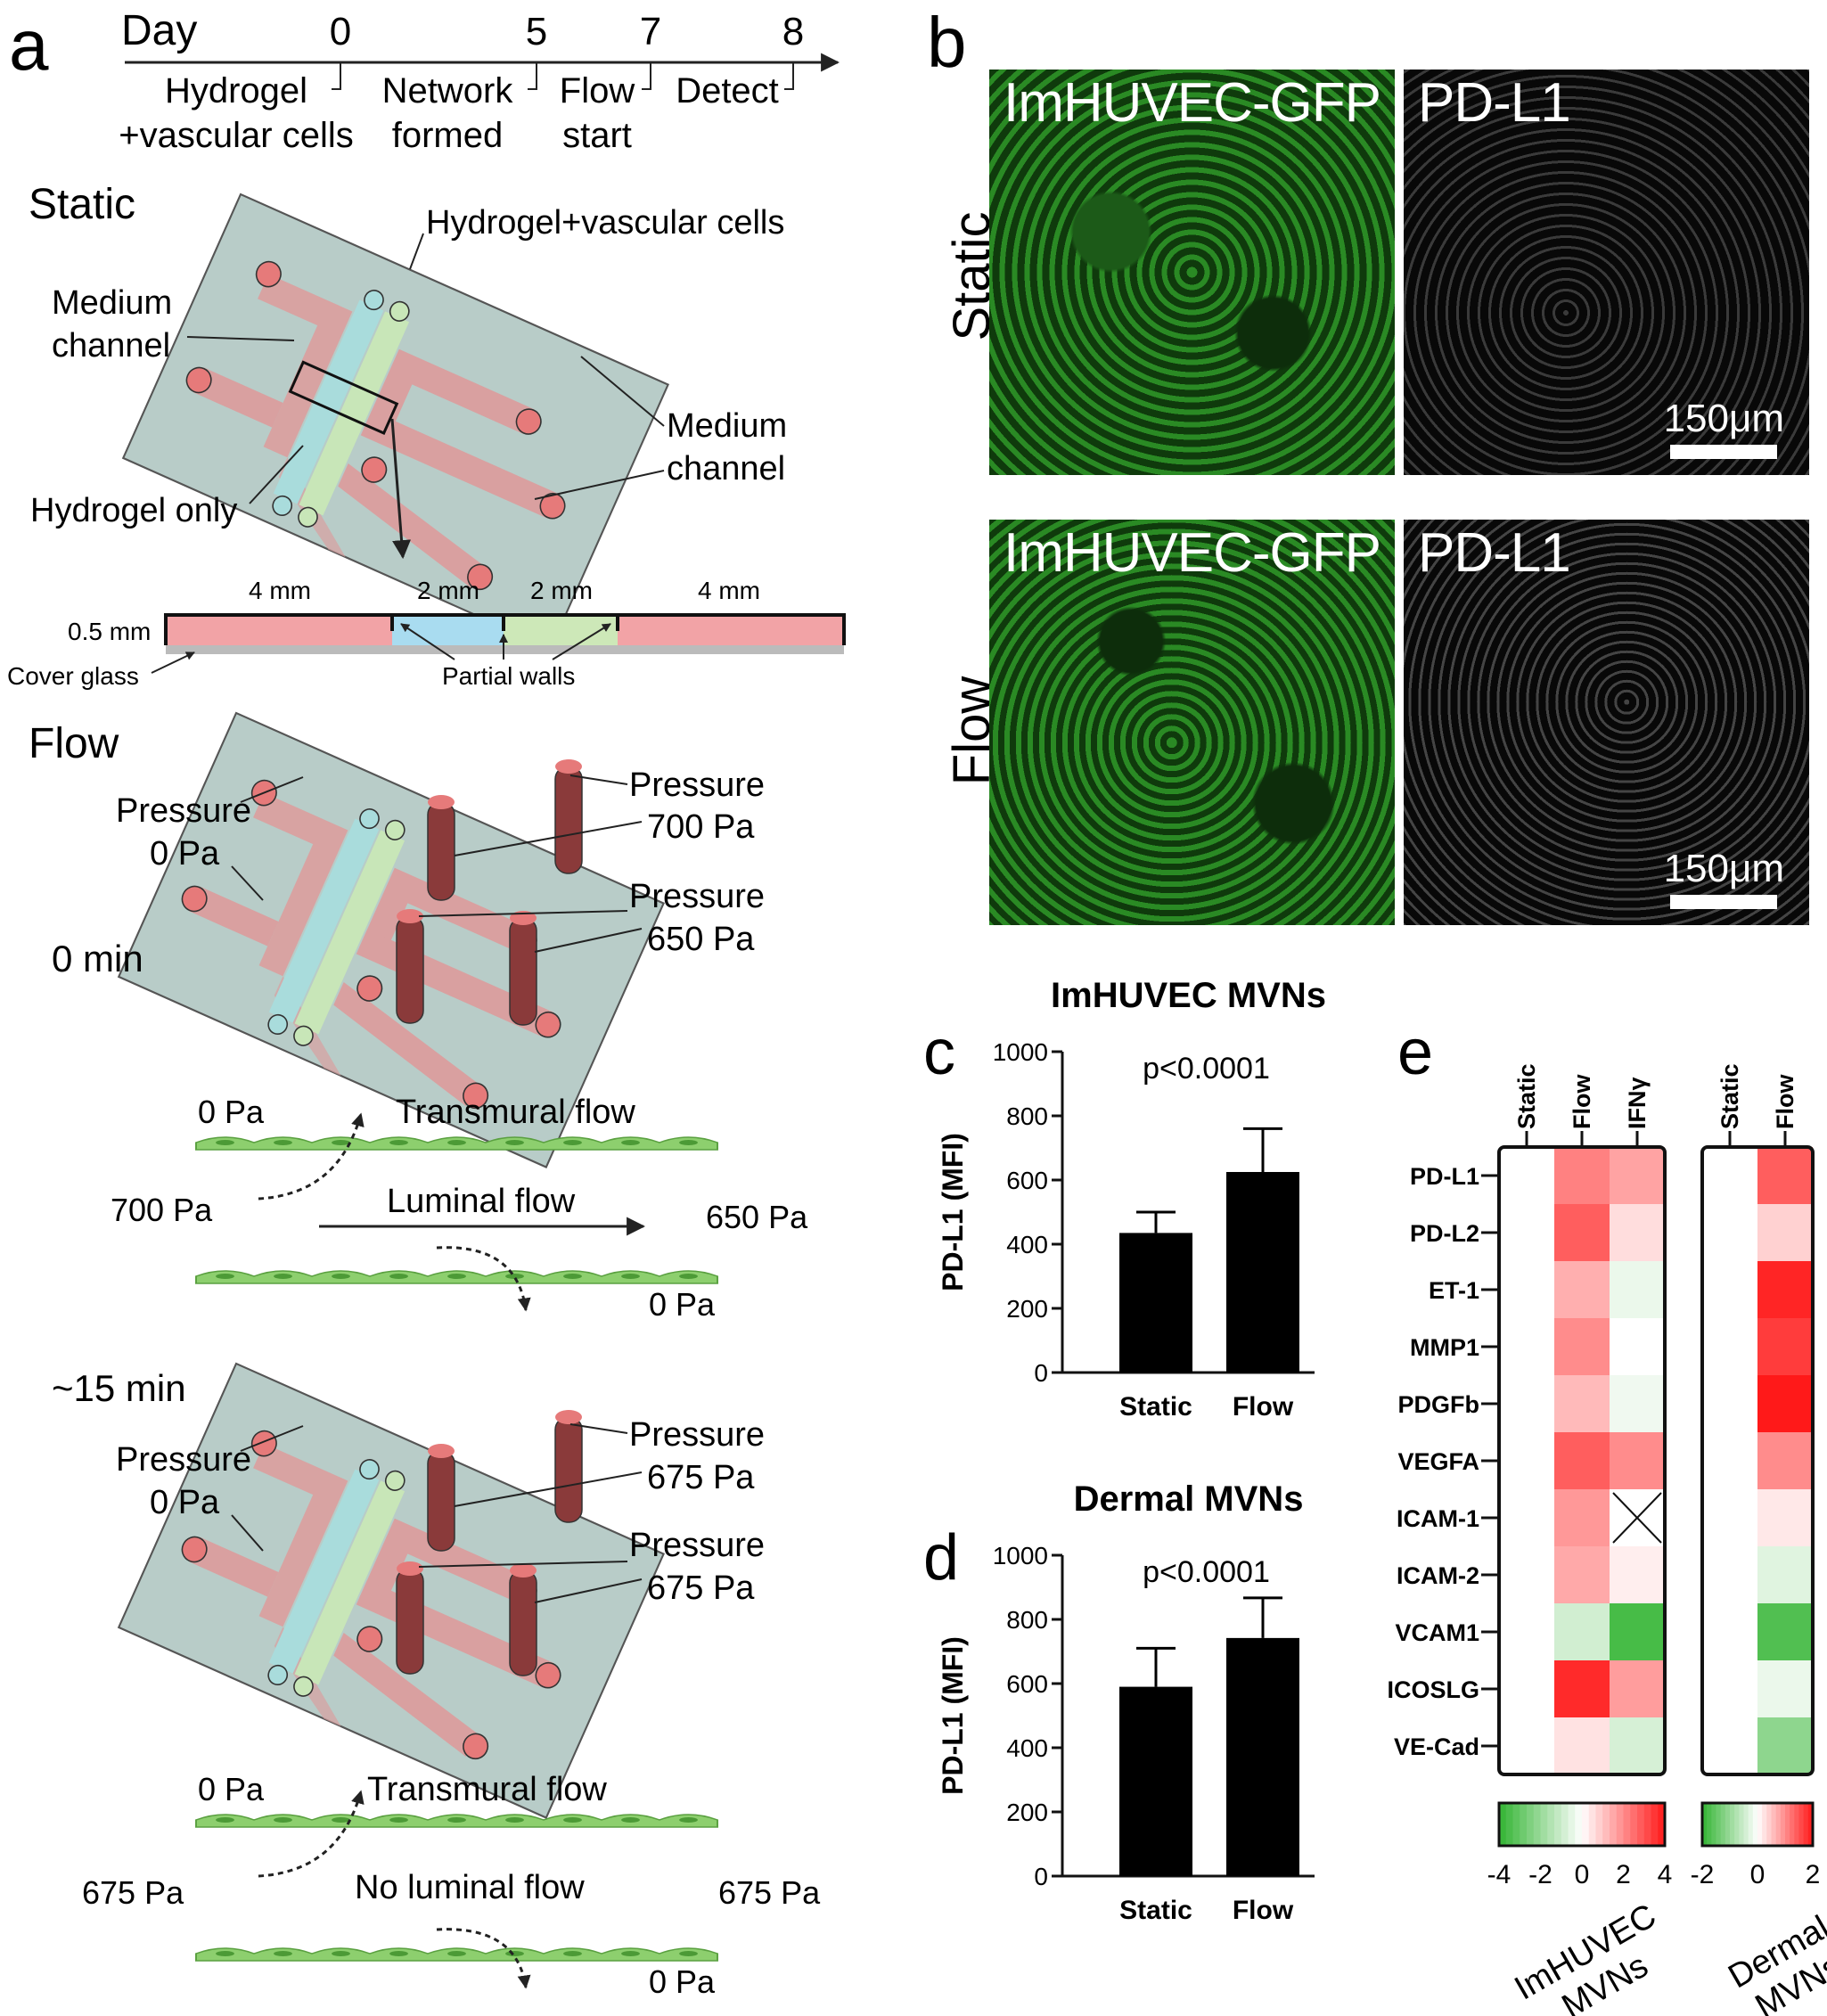 The width and height of the screenshot is (1827, 2016). Describe the element at coordinates (1624, 1875) in the screenshot. I see `heatmap-g0-scale-tick-3: 2` at that location.